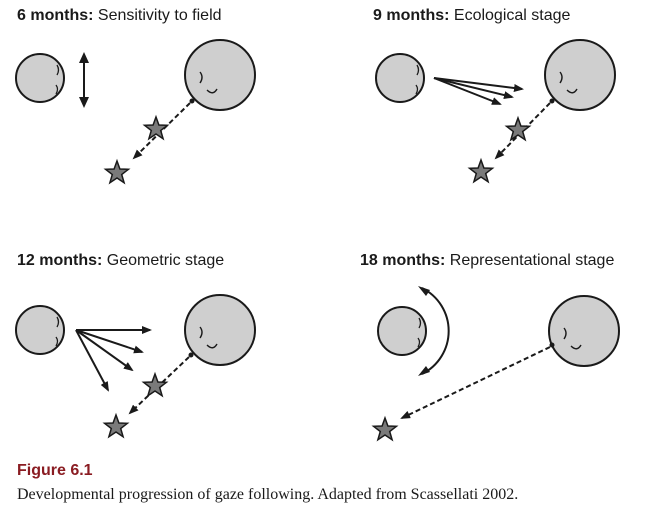 The height and width of the screenshot is (514, 662). I want to click on panel-18-months, so click(495, 364).